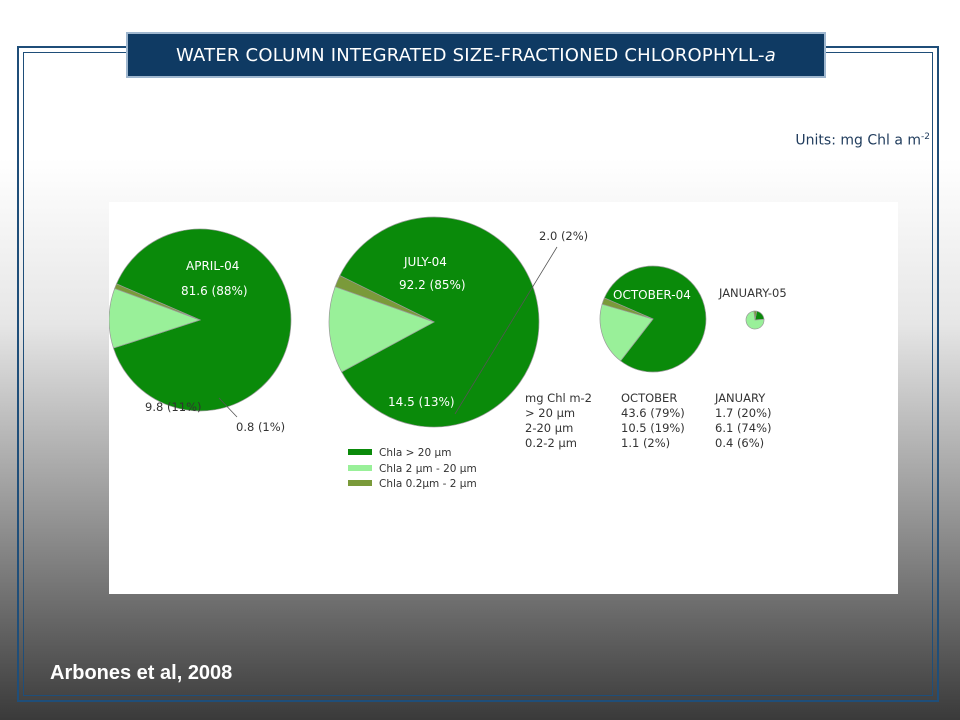 This screenshot has width=960, height=720. I want to click on january-slice-small, so click(755, 315).